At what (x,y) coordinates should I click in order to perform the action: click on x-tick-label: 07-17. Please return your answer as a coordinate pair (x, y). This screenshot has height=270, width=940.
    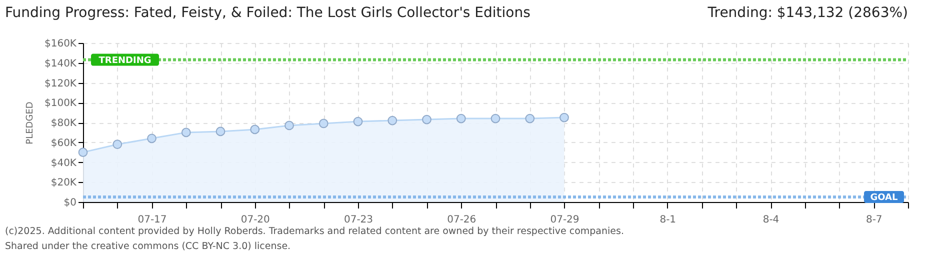
    Looking at the image, I should click on (152, 220).